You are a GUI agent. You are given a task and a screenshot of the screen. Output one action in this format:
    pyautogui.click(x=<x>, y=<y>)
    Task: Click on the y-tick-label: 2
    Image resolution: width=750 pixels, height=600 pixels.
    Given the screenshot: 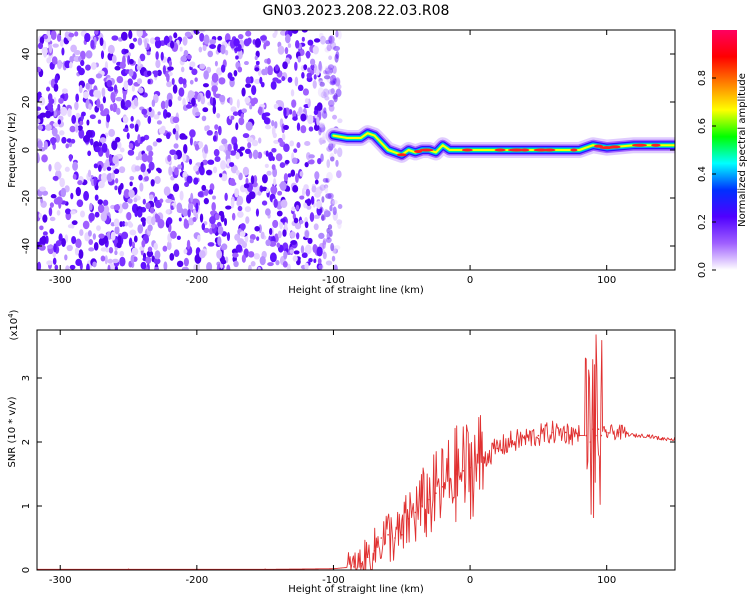 What is the action you would take?
    pyautogui.click(x=26, y=442)
    